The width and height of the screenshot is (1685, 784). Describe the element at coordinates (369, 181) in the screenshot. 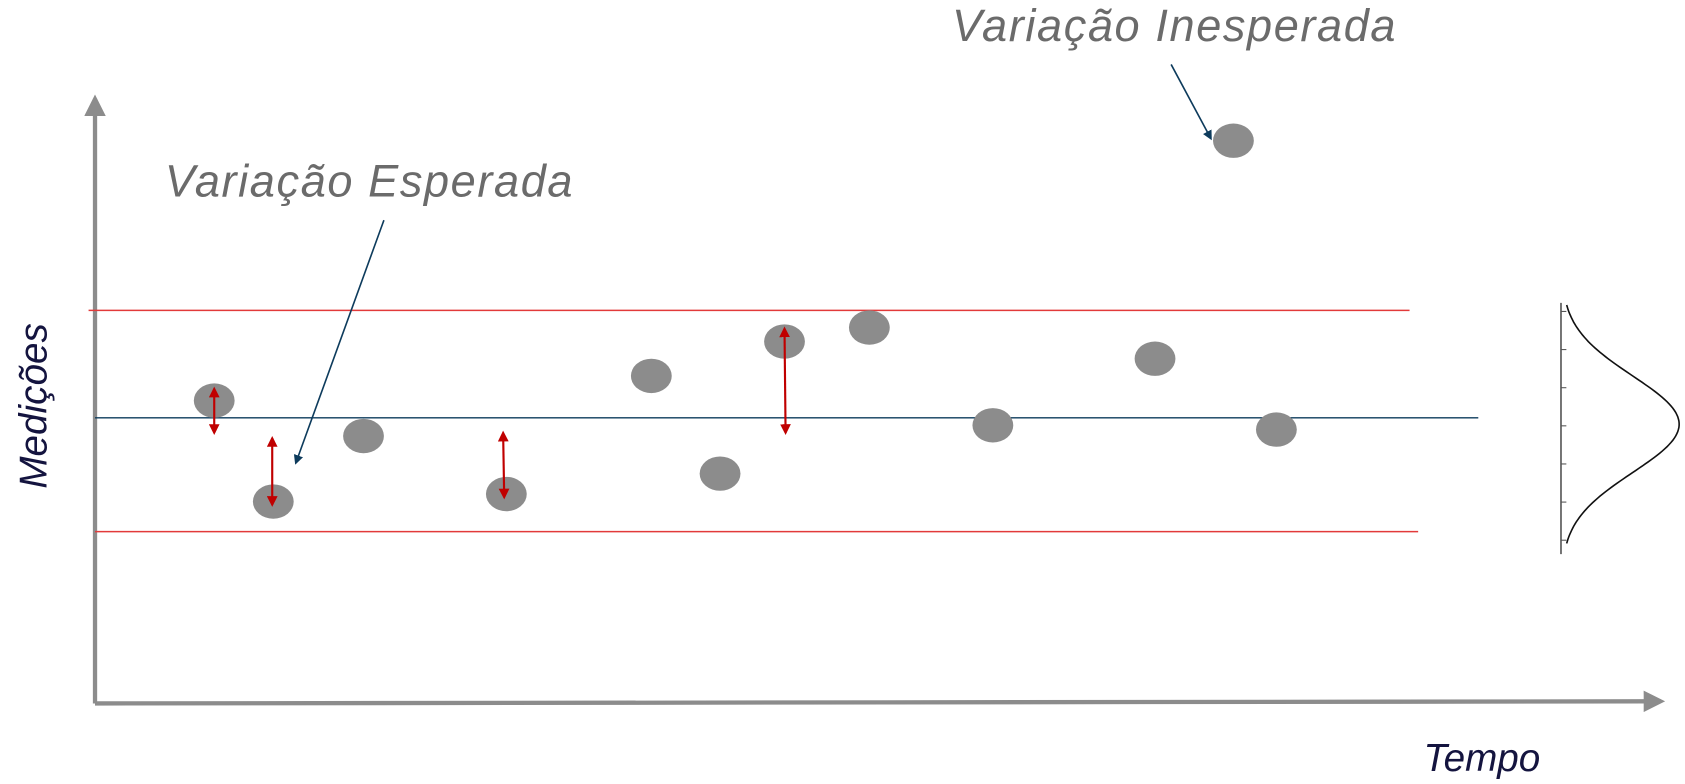

I see `expected-label: Variação Esperada` at that location.